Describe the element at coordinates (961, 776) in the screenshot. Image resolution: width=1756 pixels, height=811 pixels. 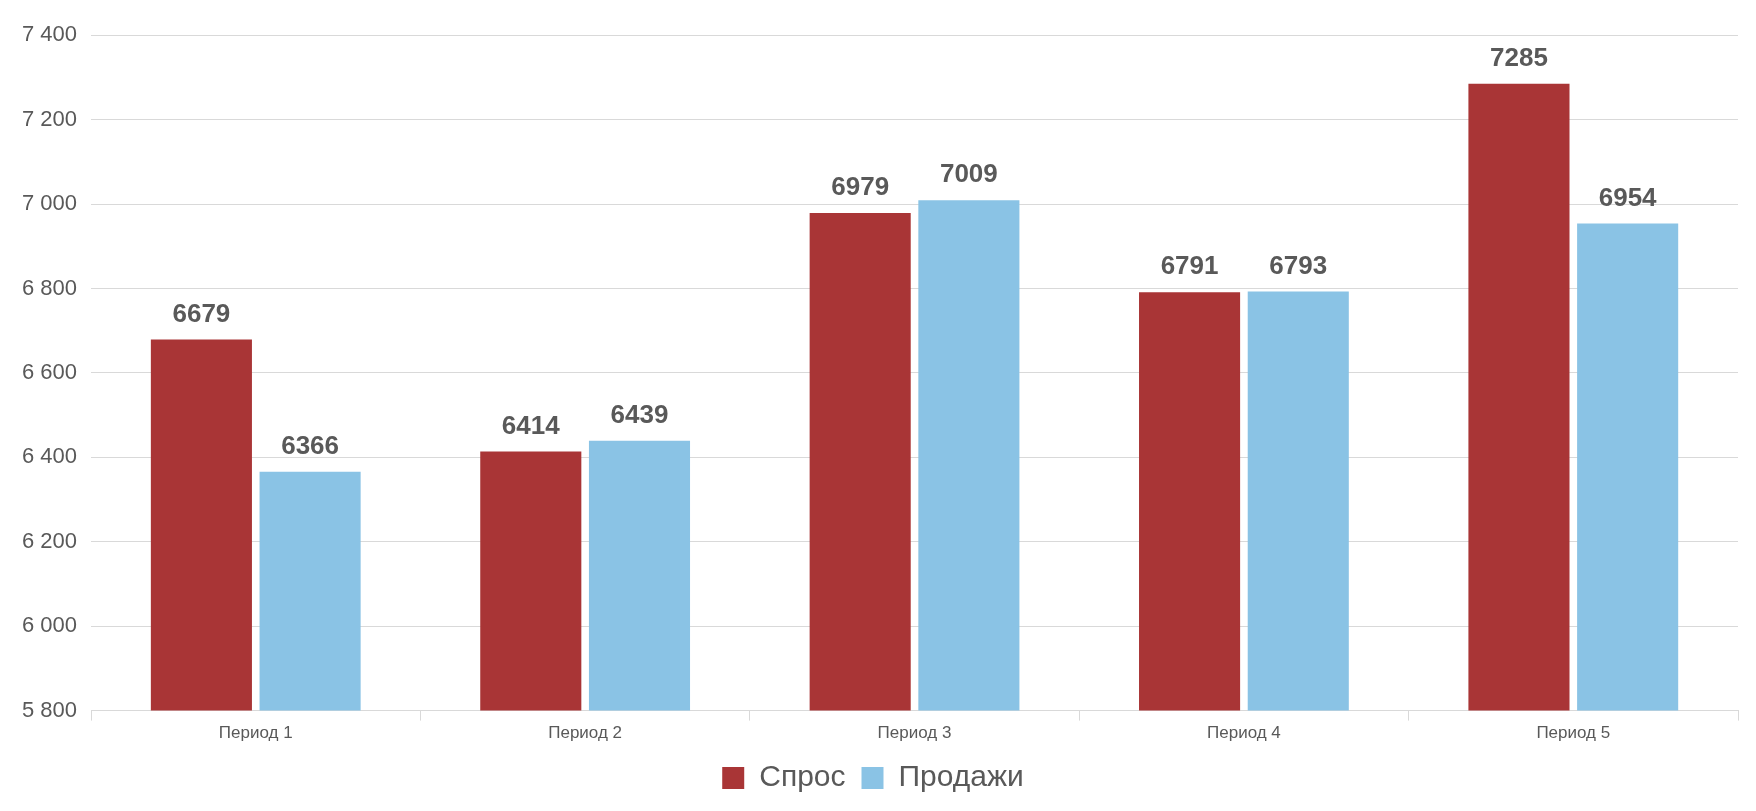
I see `legend-label: Продажи` at that location.